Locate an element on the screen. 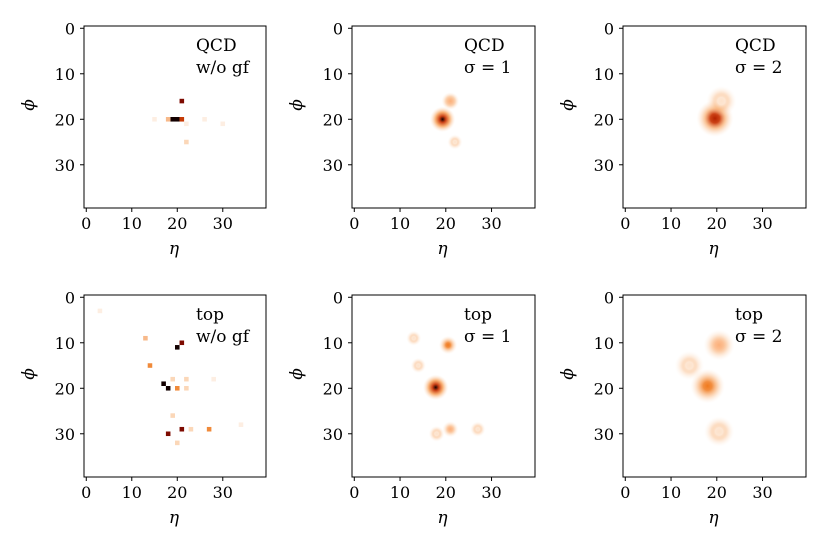  panel-label-line: σ = 2 is located at coordinates (758, 337).